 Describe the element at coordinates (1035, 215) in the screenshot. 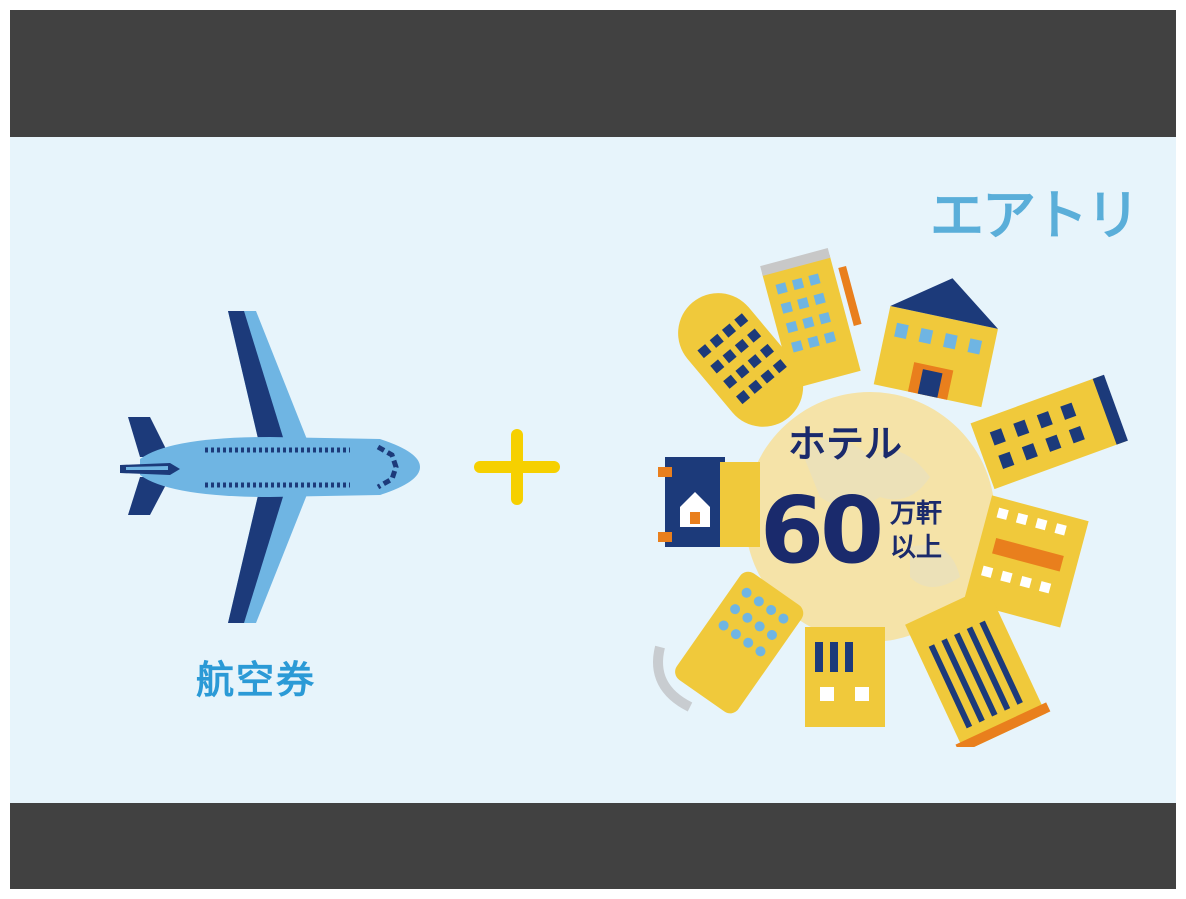

I see `brand-logo: エアトリ` at that location.